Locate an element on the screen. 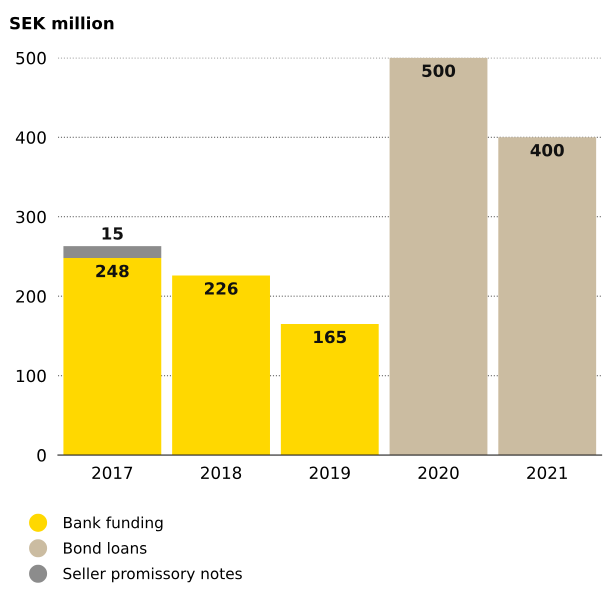 The width and height of the screenshot is (604, 615). legend-label: Bond loans is located at coordinates (105, 548).